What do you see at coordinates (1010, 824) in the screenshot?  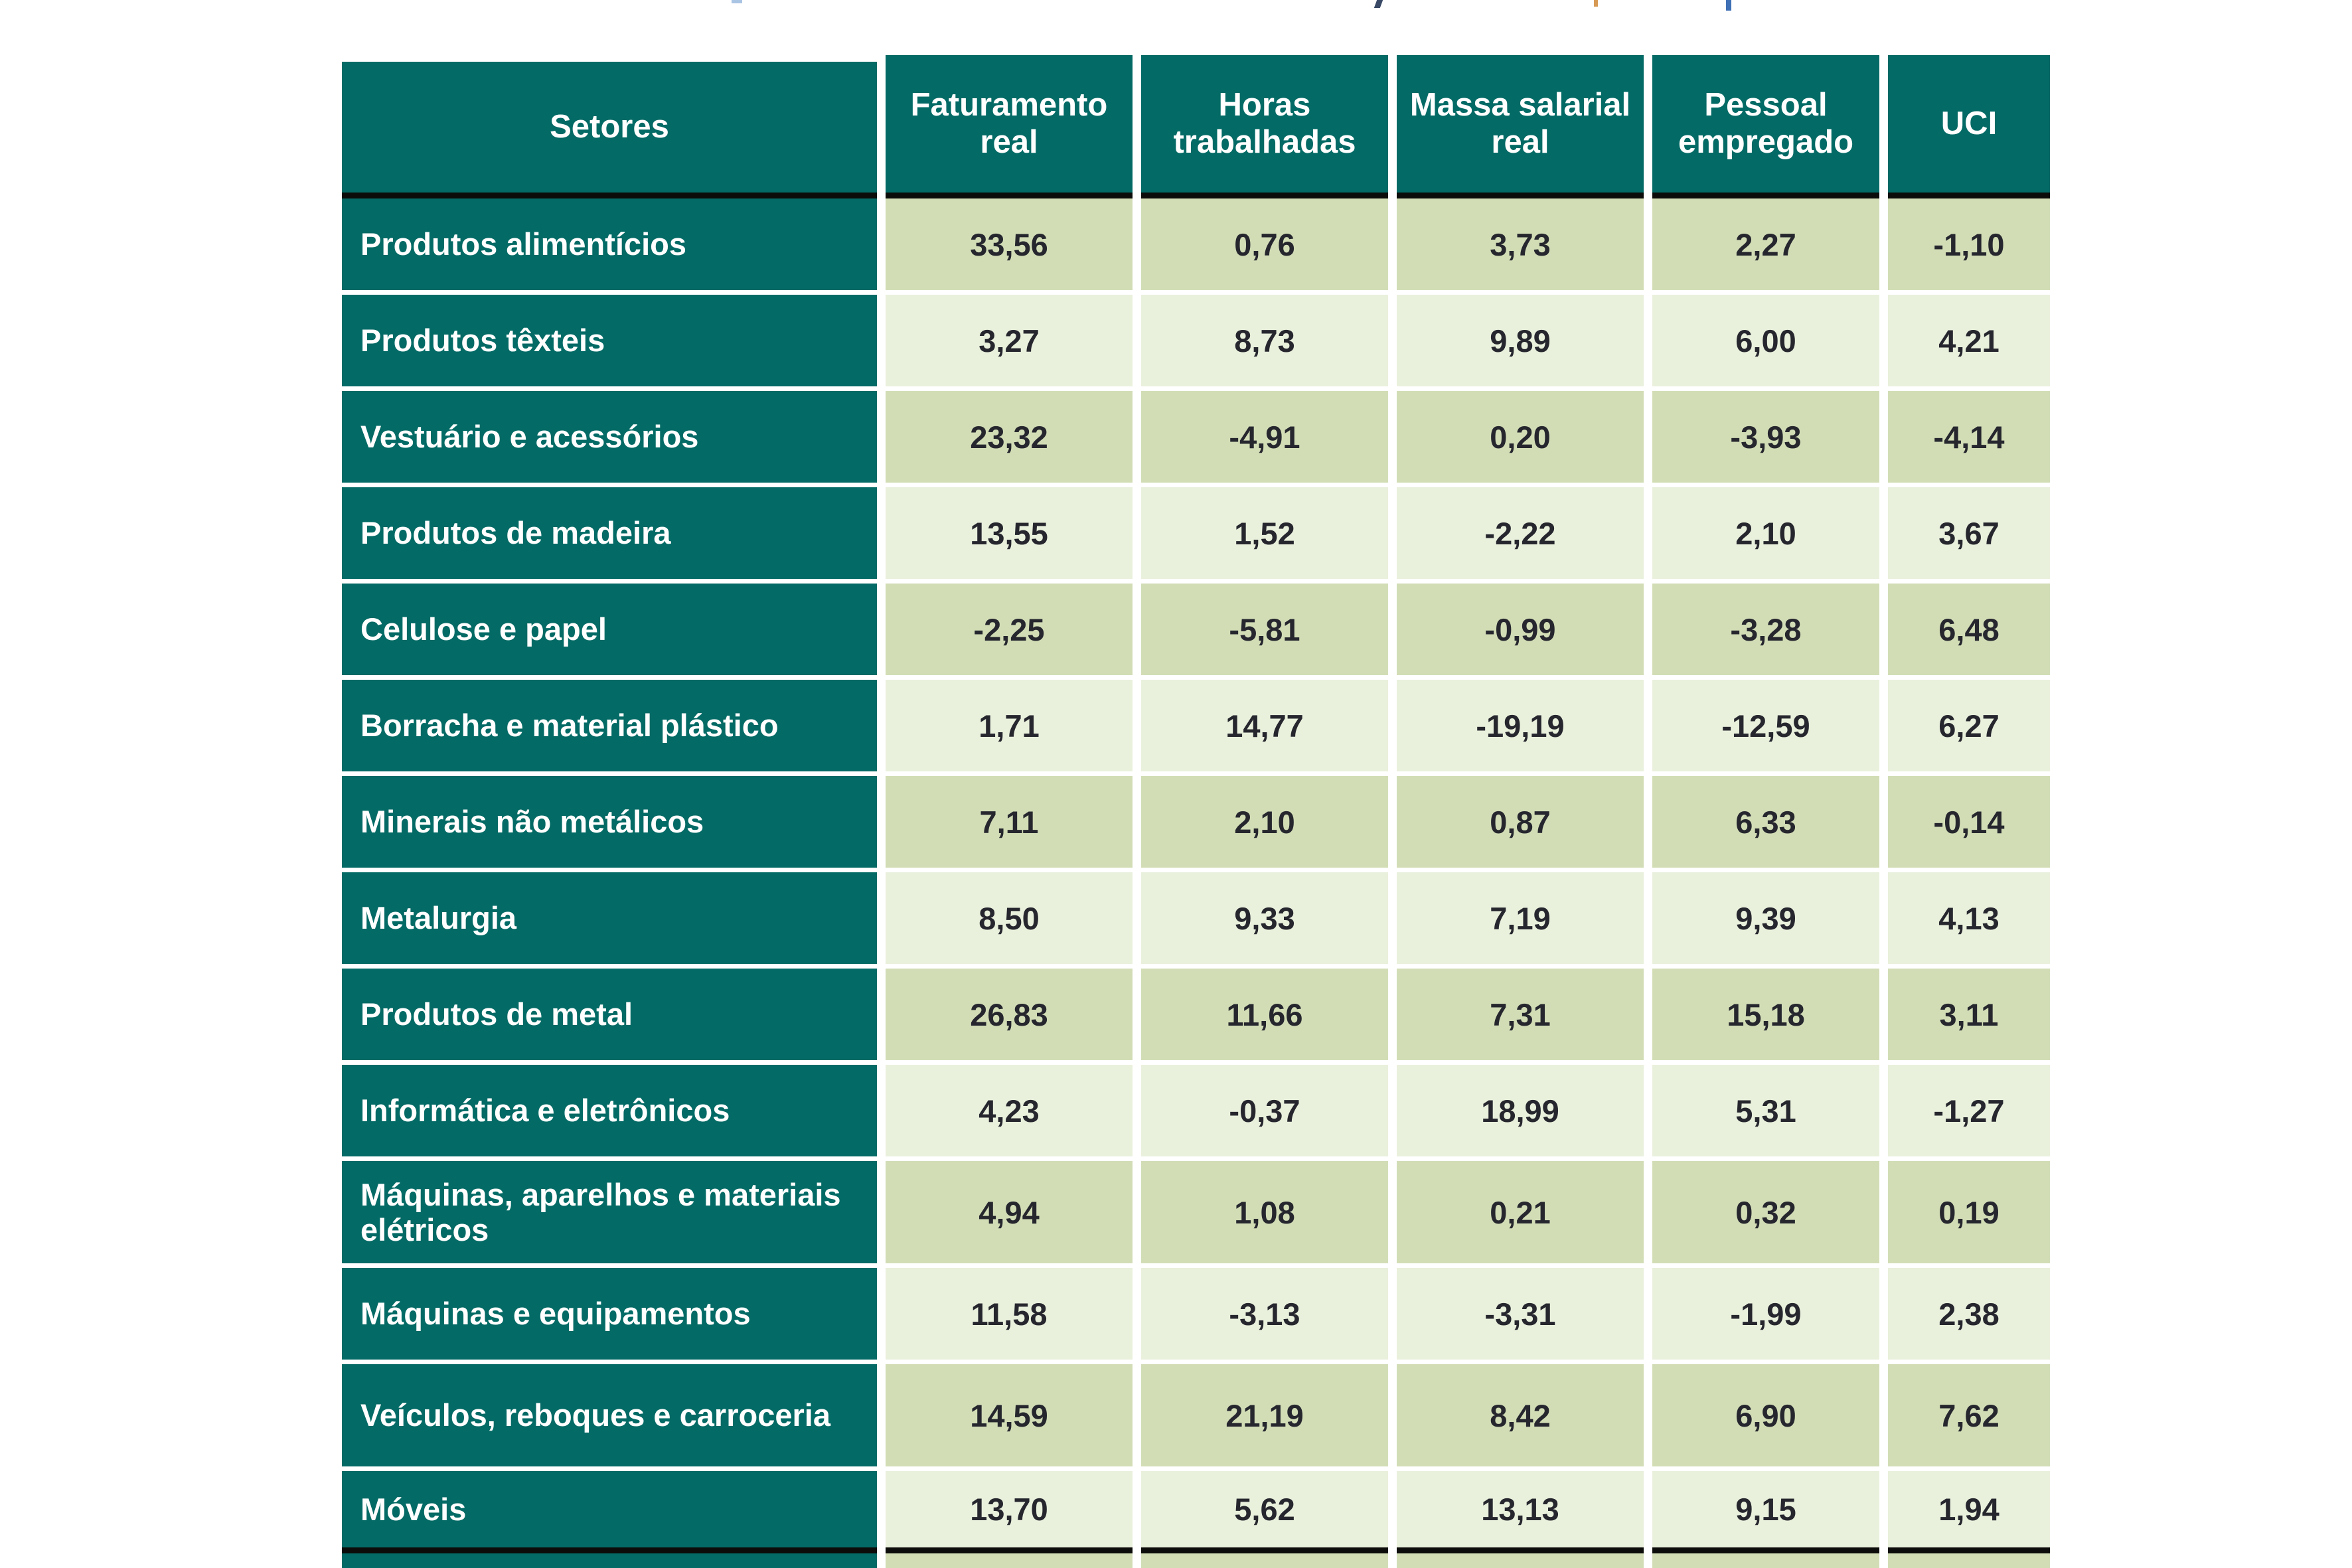 I see `value-cell: 7,11` at bounding box center [1010, 824].